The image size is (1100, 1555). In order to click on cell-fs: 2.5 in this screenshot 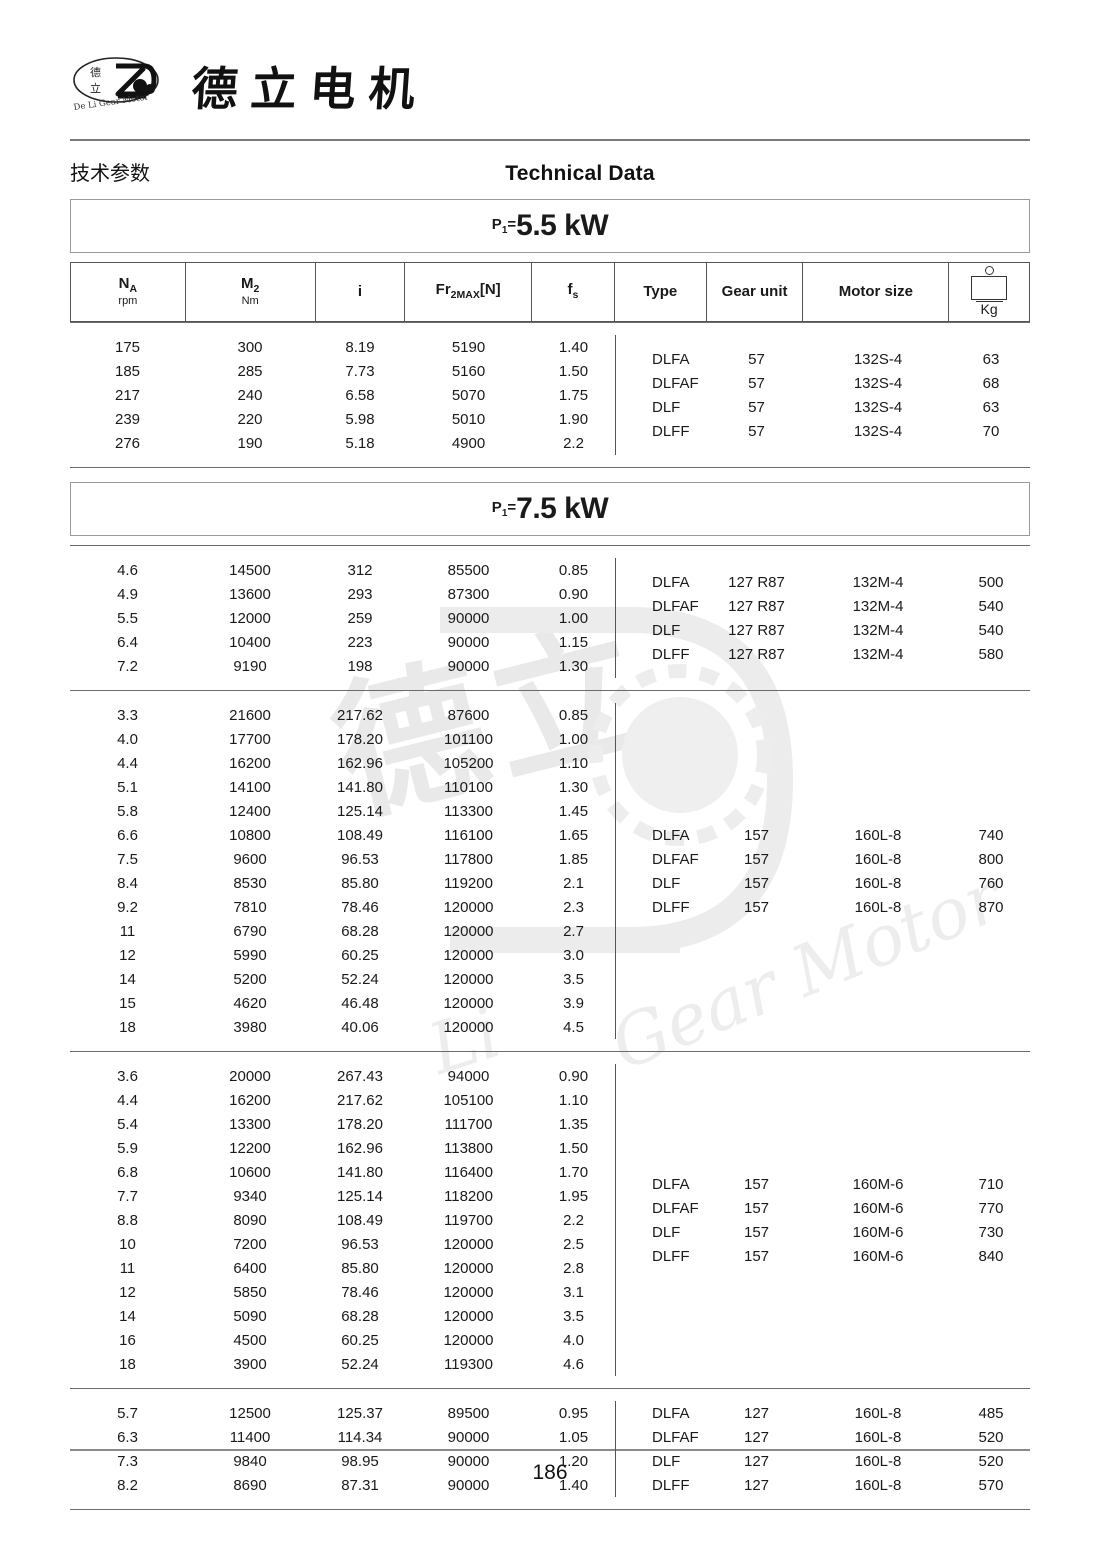, I will do `click(573, 1244)`.